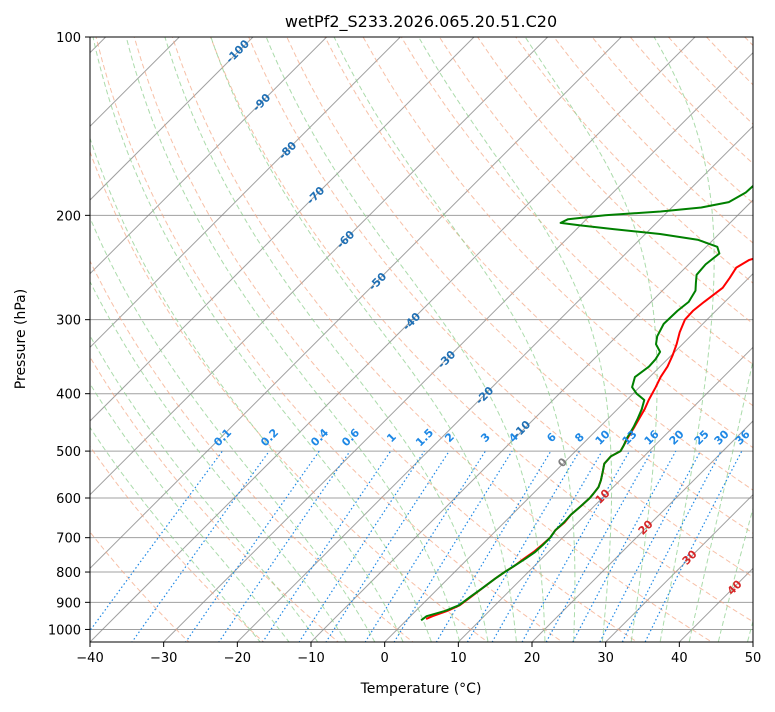 The image size is (775, 712). I want to click on y-tick-label: 400, so click(68, 395).